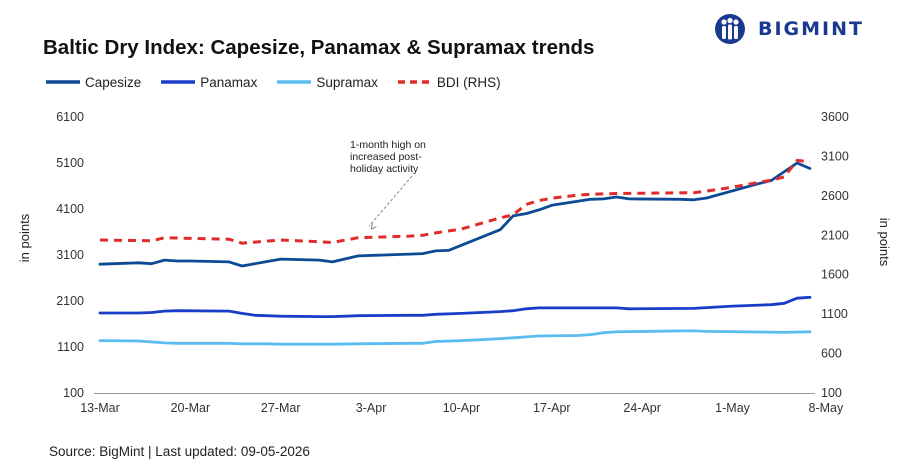 The width and height of the screenshot is (905, 471). I want to click on y-tick-left: 2100, so click(70, 301).